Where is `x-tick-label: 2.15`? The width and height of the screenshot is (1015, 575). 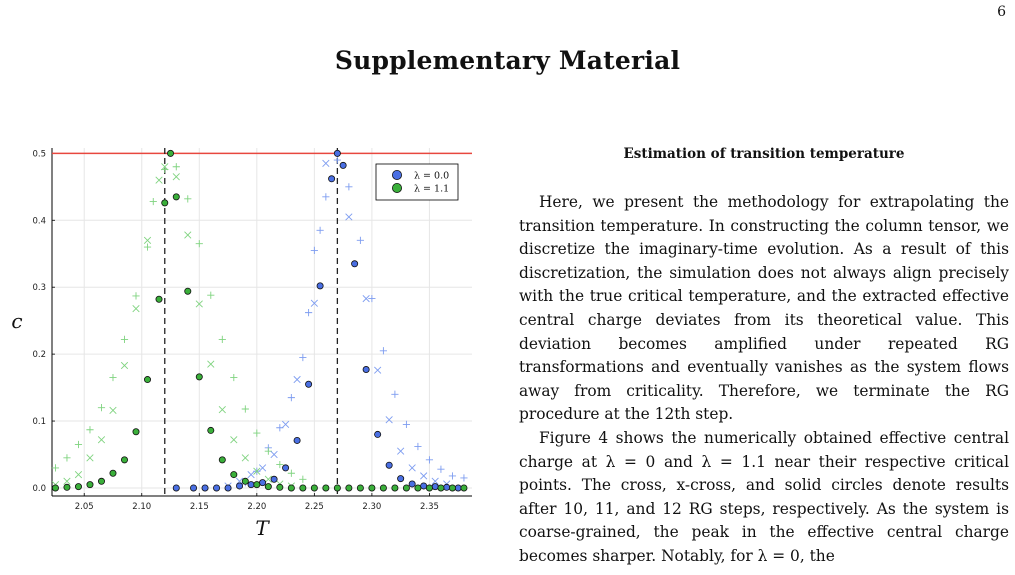
x-tick-label: 2.15 is located at coordinates (199, 507).